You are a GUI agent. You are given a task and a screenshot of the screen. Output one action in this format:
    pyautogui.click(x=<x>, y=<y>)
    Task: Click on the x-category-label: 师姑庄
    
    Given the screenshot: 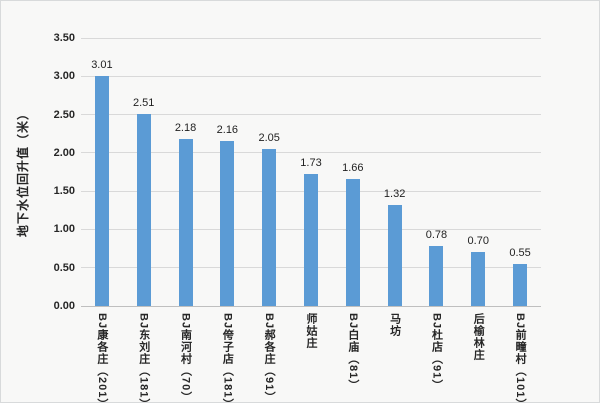 What is the action you would take?
    pyautogui.click(x=311, y=331)
    